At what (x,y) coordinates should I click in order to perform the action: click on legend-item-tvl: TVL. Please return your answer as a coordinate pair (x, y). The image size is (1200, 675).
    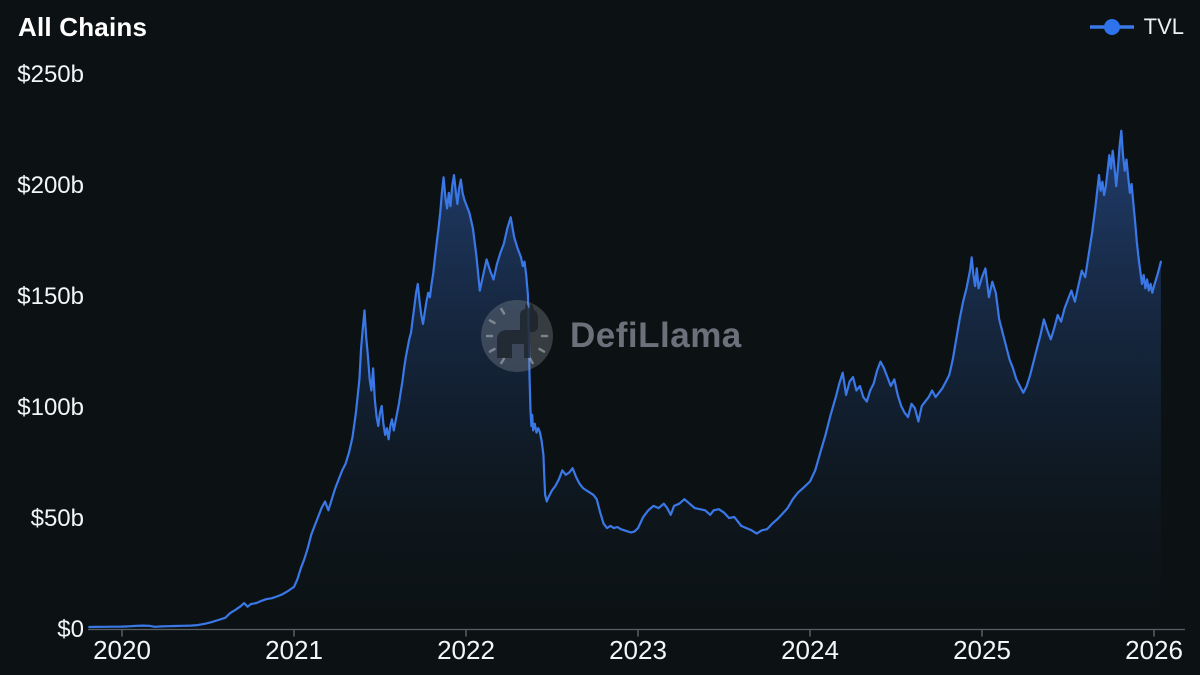
    Looking at the image, I should click on (1136, 27).